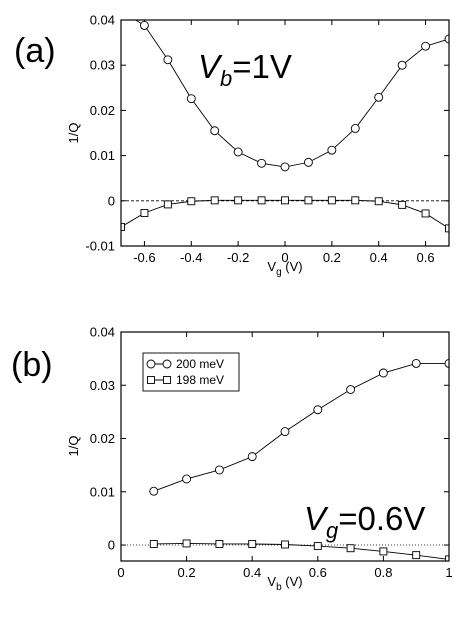 The height and width of the screenshot is (617, 471). What do you see at coordinates (102, 110) in the screenshot?
I see `chart-a-ytick-label: 0.02` at bounding box center [102, 110].